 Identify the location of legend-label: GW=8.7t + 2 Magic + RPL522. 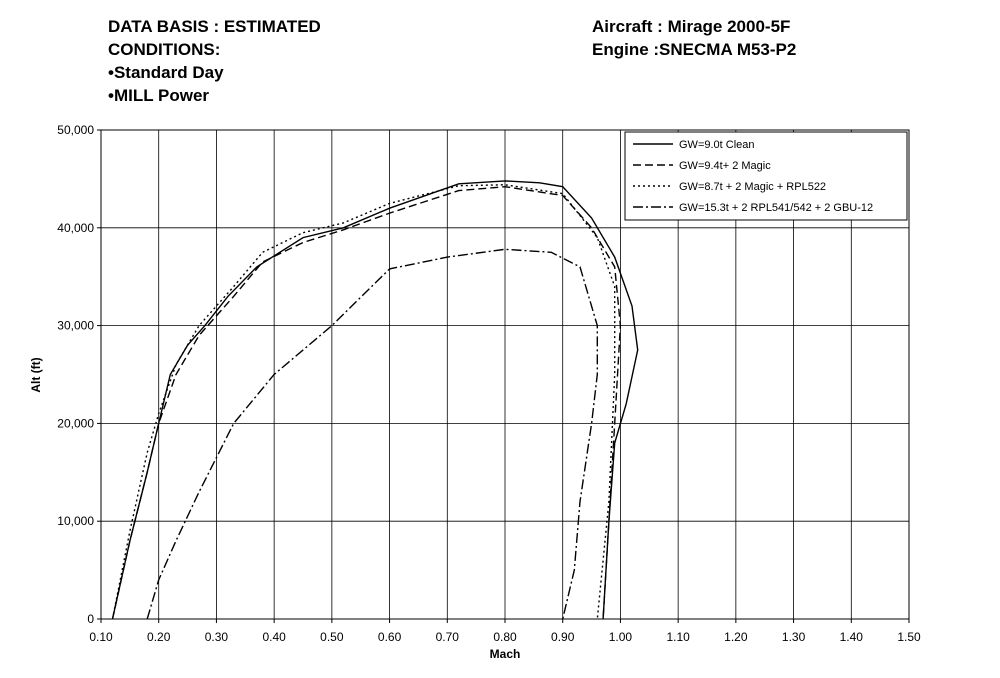
(752, 187).